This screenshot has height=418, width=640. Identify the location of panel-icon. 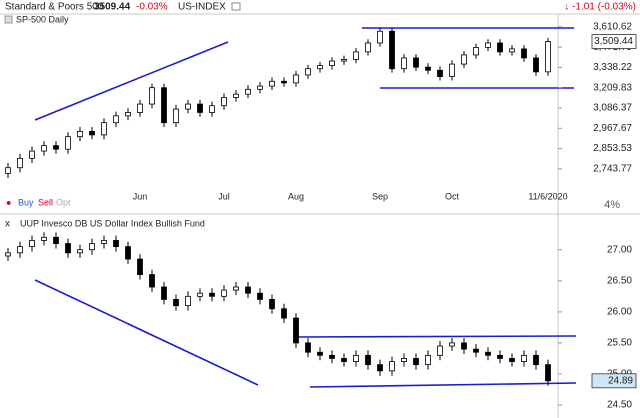
(8, 19).